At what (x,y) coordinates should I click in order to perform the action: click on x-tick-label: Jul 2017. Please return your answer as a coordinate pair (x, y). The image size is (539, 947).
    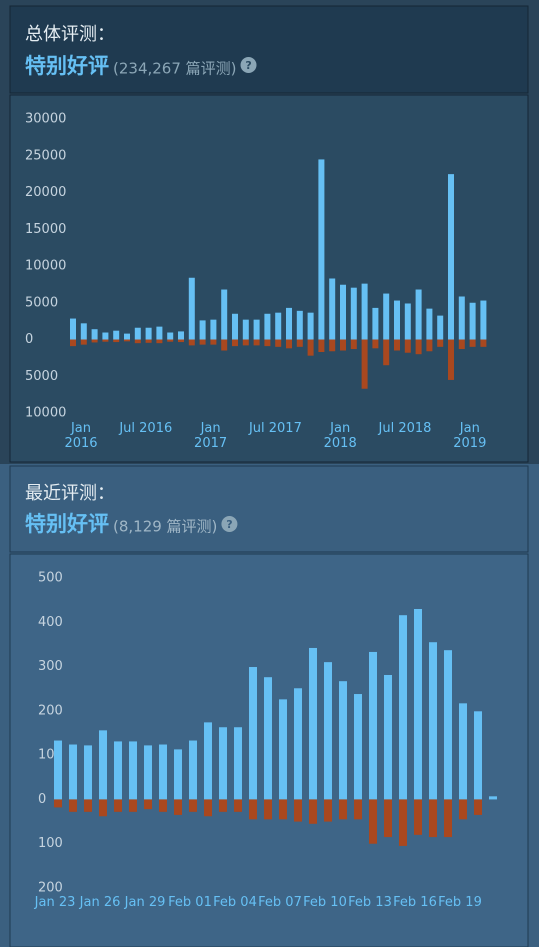
    Looking at the image, I should click on (275, 428).